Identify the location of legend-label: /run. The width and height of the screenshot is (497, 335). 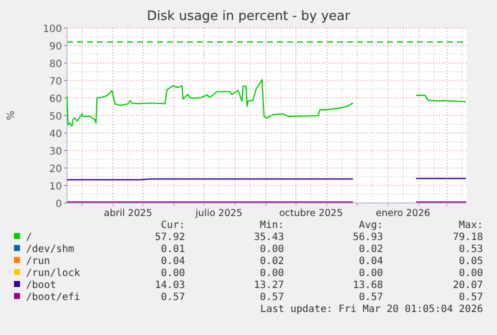
(38, 261).